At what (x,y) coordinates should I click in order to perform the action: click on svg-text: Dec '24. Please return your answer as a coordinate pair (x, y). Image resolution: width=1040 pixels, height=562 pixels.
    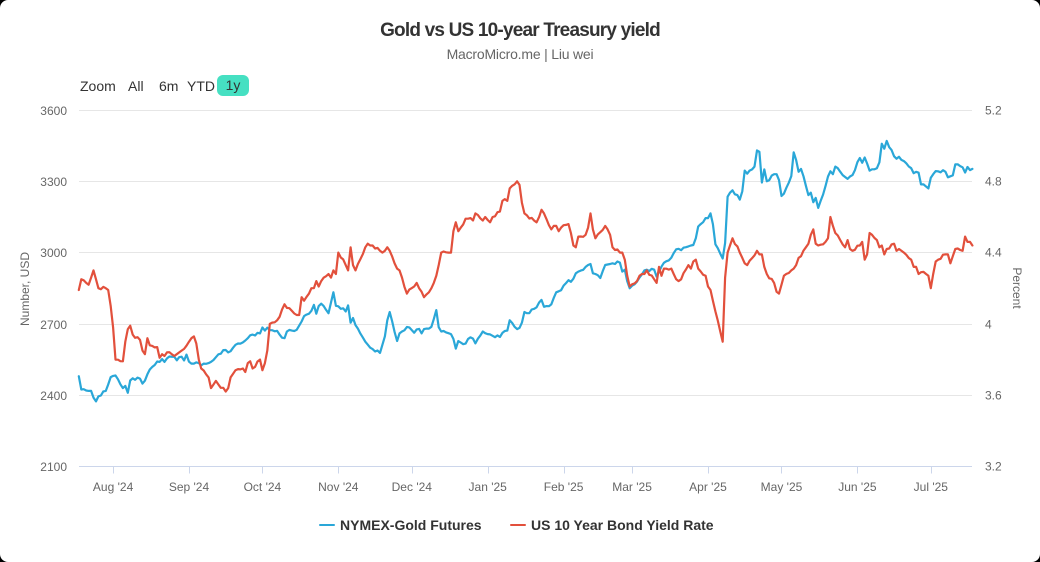
    Looking at the image, I should click on (412, 487).